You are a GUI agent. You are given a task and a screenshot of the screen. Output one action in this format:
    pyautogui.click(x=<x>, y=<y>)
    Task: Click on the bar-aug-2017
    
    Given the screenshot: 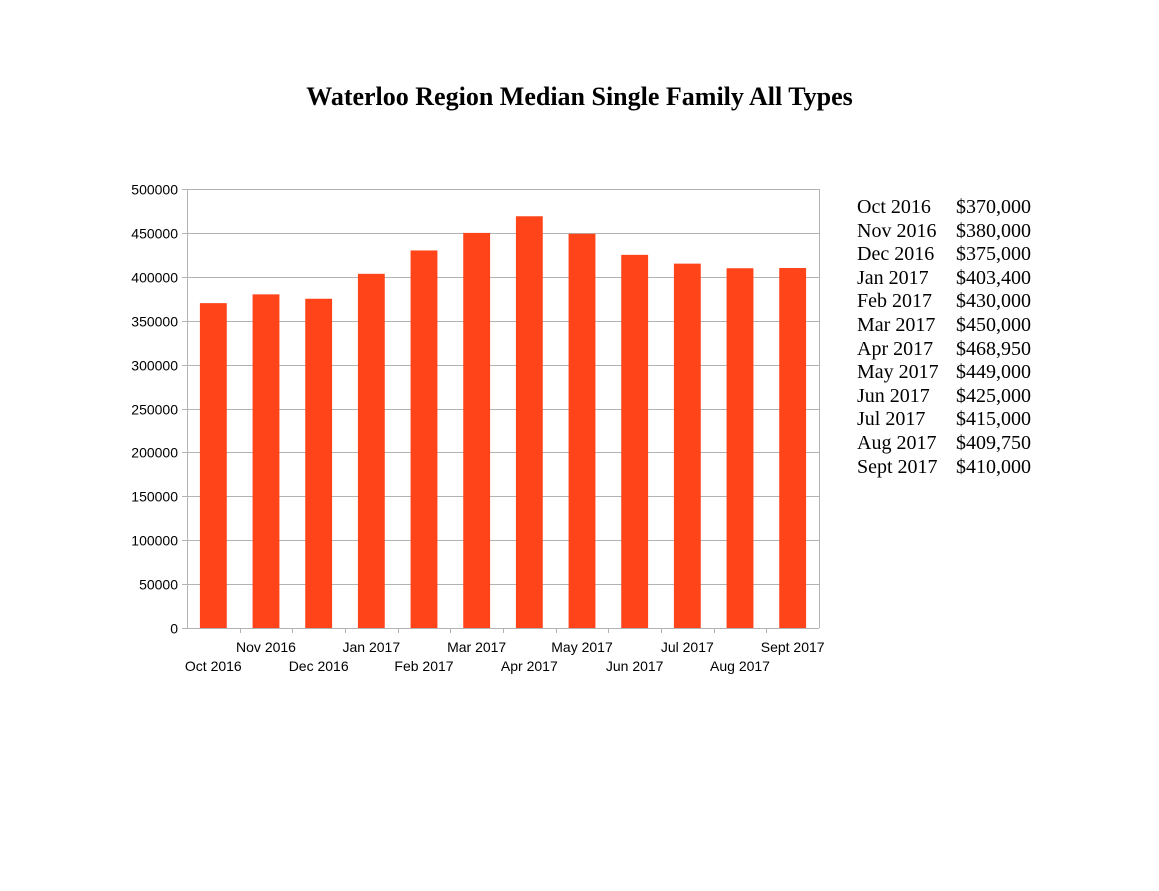 What is the action you would take?
    pyautogui.click(x=740, y=448)
    